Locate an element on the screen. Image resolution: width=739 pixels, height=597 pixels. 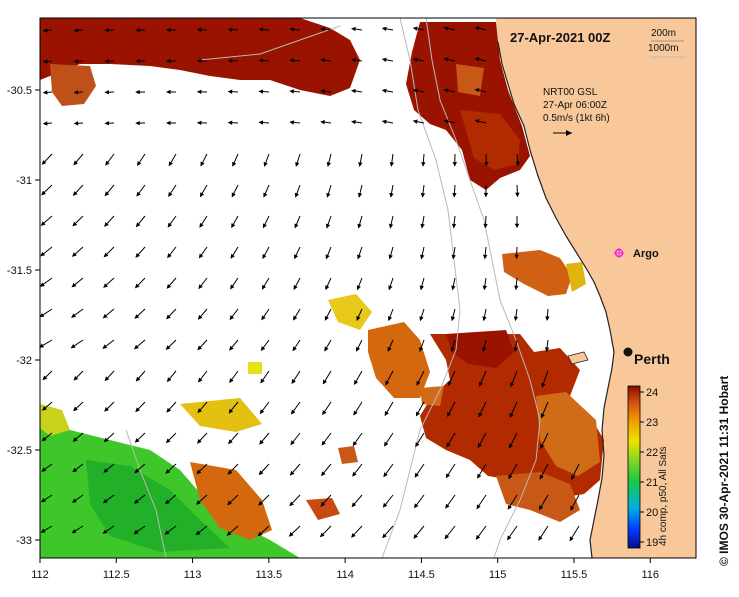
current-time-label: 27-Apr 06:00Z is located at coordinates (575, 105).